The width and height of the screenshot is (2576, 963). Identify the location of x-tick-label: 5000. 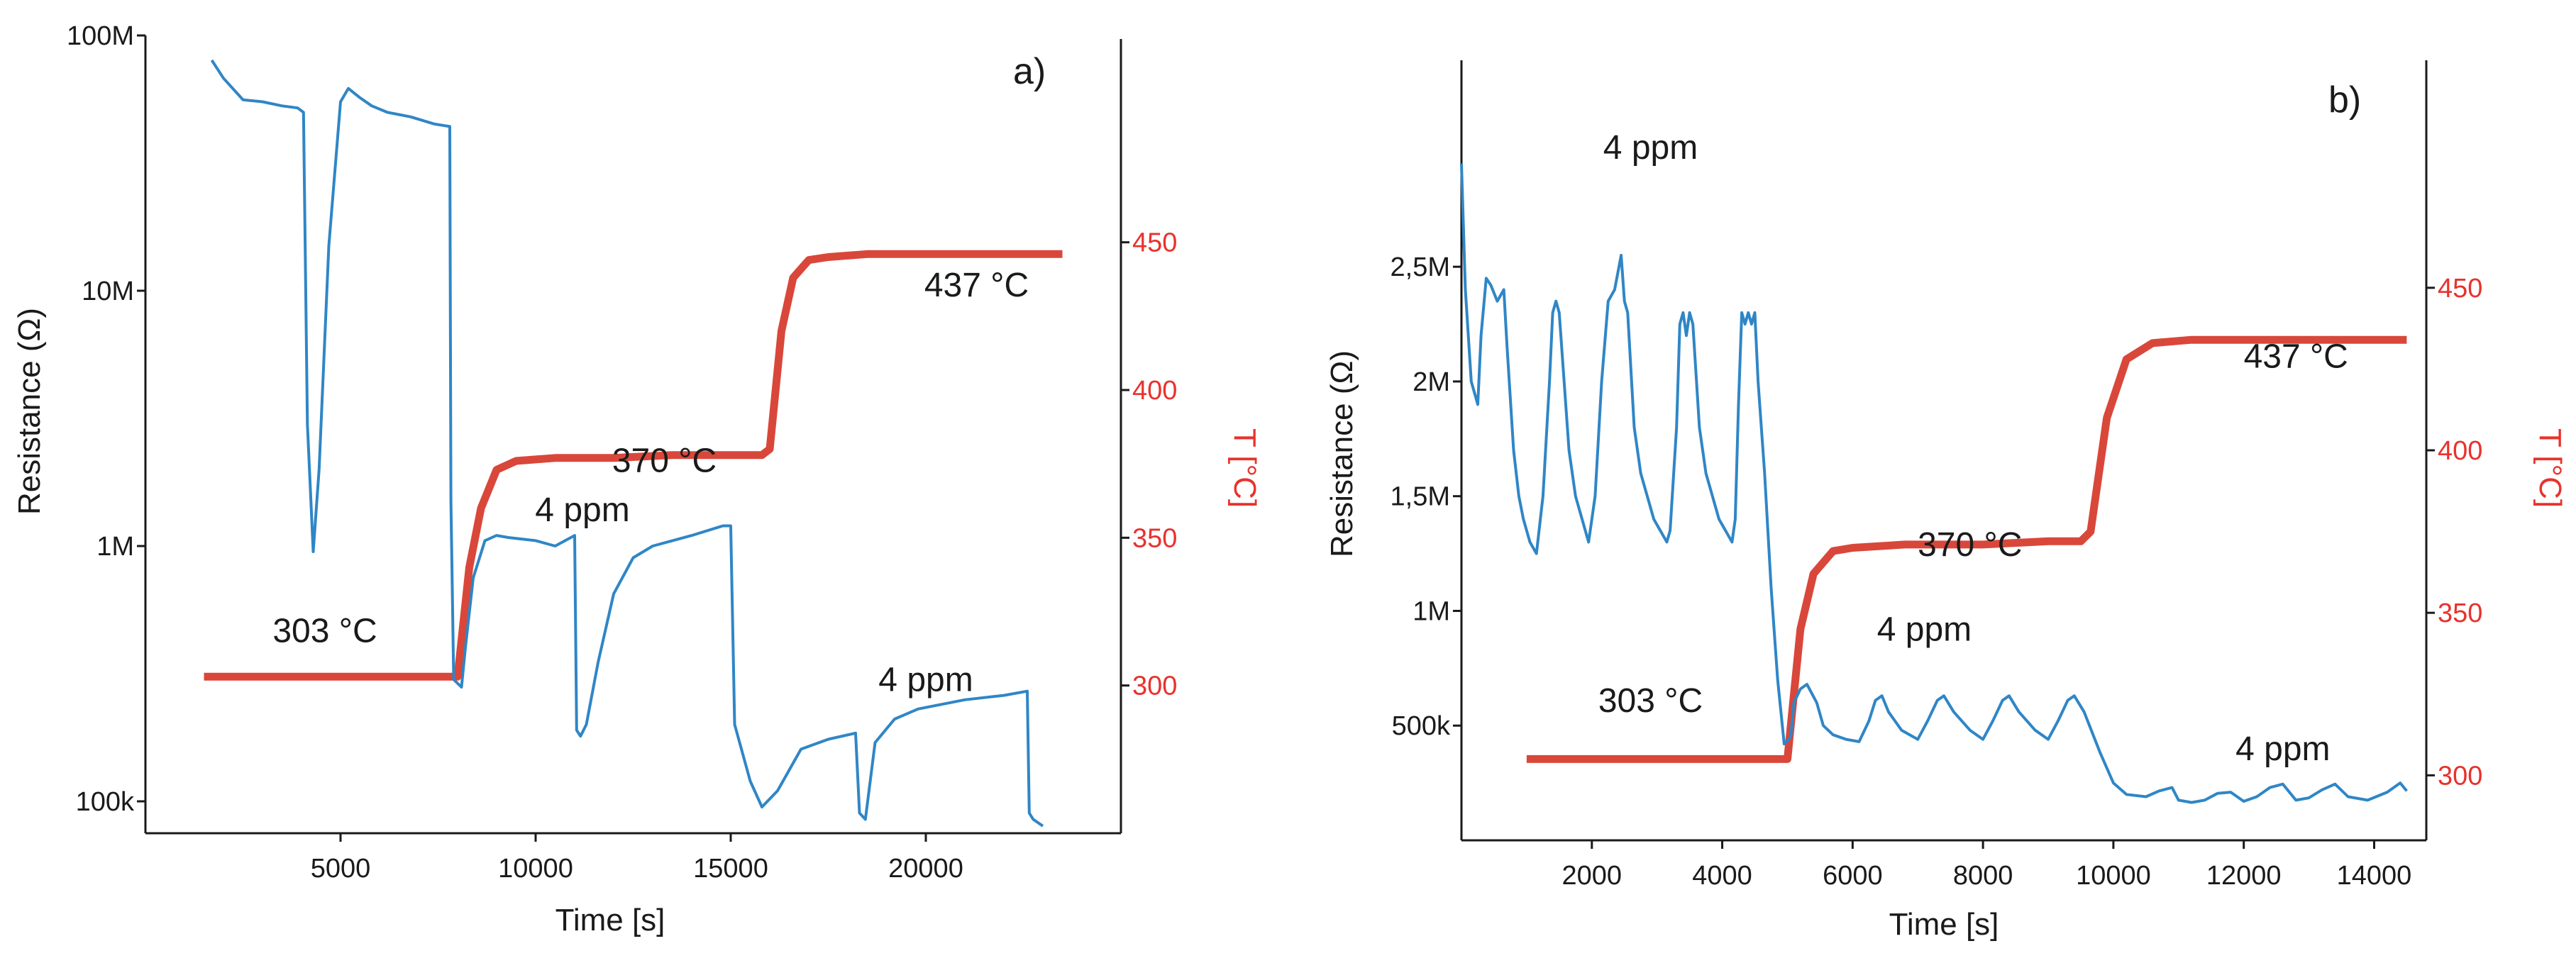
(341, 869).